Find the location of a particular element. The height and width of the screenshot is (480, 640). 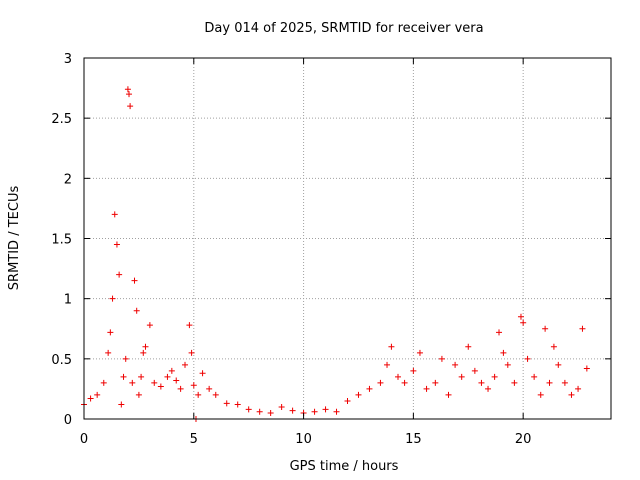

y-tick-labels: 0 0.5 1 1.5 2 2.5 3 is located at coordinates (61, 240).